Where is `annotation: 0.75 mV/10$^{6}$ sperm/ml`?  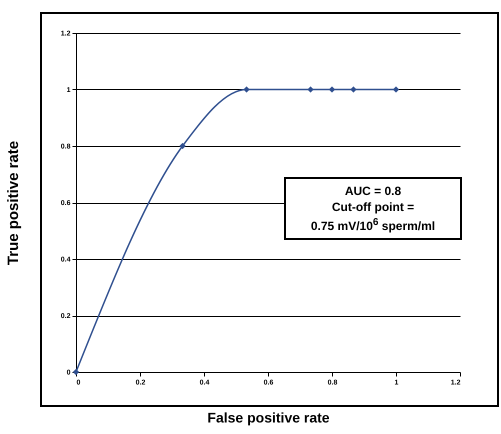 annotation: 0.75 mV/10$^{6}$ sperm/ml is located at coordinates (373, 225).